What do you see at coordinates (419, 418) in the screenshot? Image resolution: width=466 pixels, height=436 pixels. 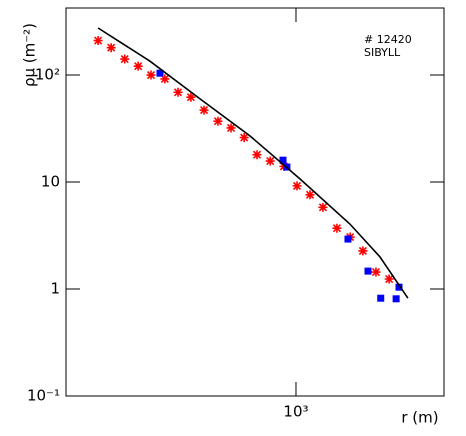 I see `x-axis-label: r (m)` at bounding box center [419, 418].